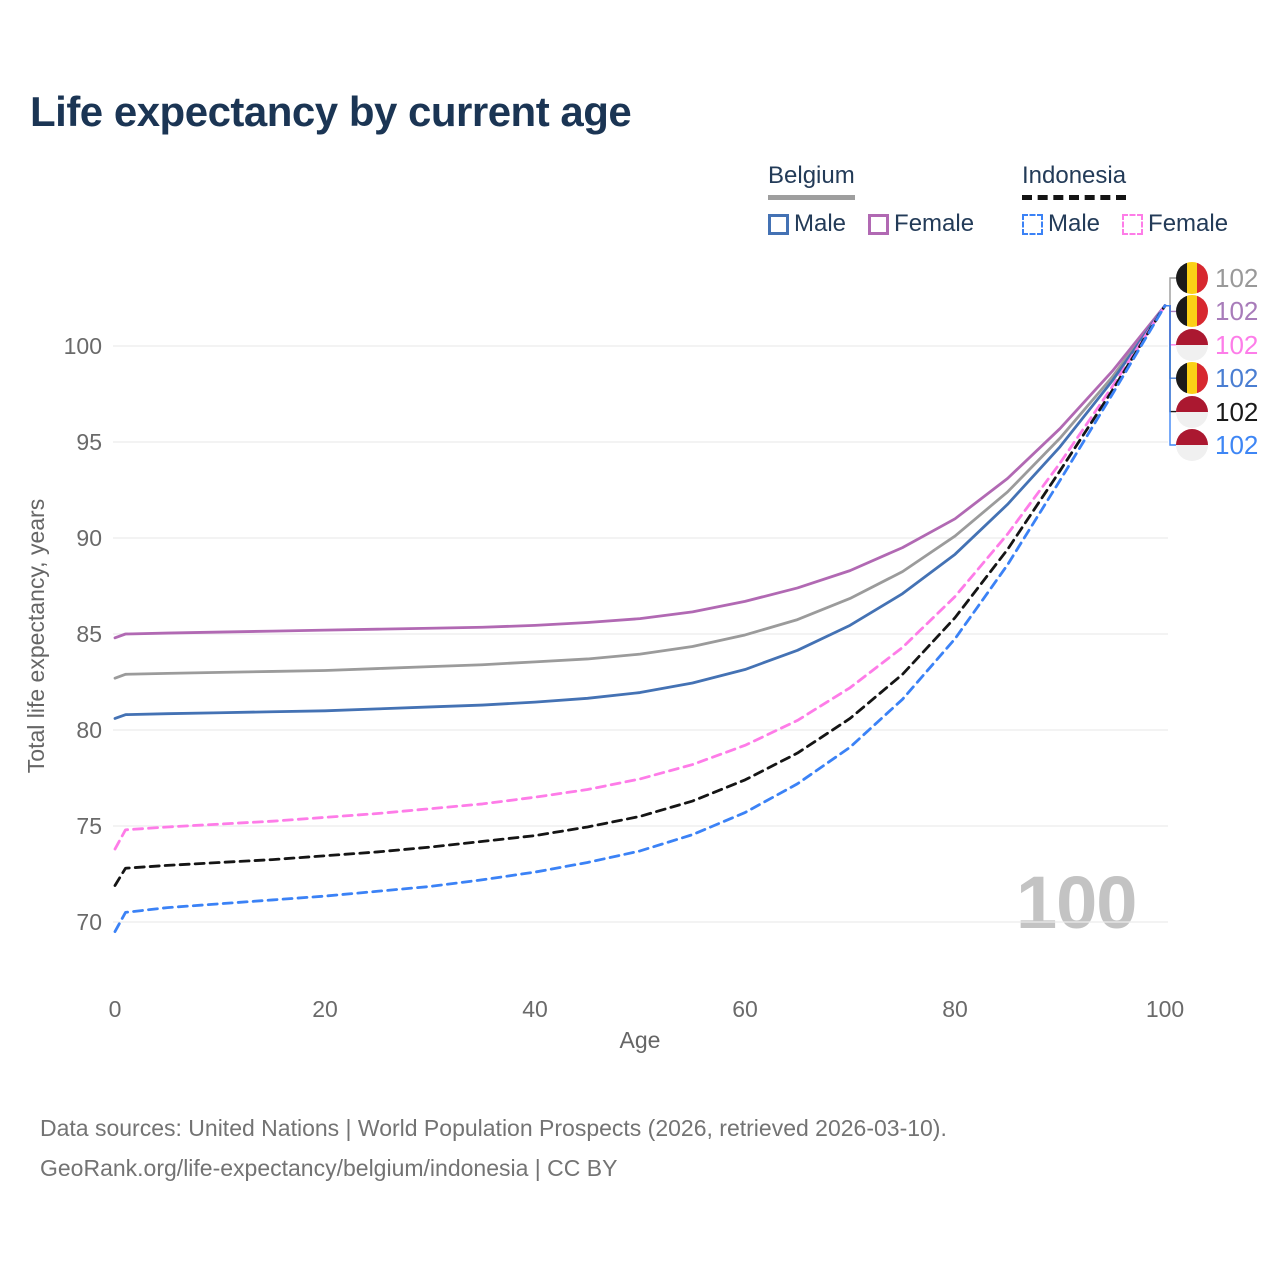 The width and height of the screenshot is (1280, 1280). What do you see at coordinates (535, 1009) in the screenshot?
I see `x-tick-label-40: 40` at bounding box center [535, 1009].